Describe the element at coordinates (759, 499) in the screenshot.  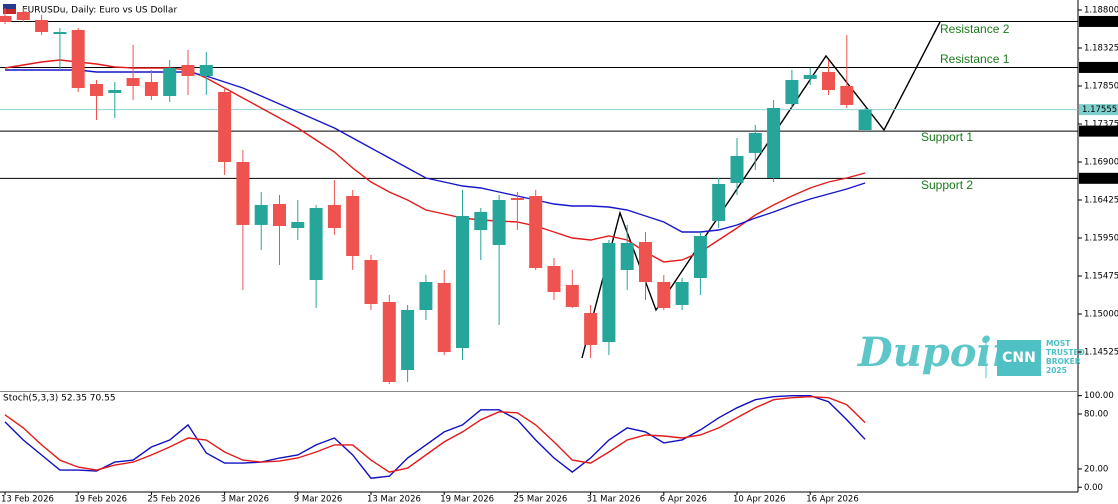
I see `x-tick-label: 10 Apr 2026` at that location.